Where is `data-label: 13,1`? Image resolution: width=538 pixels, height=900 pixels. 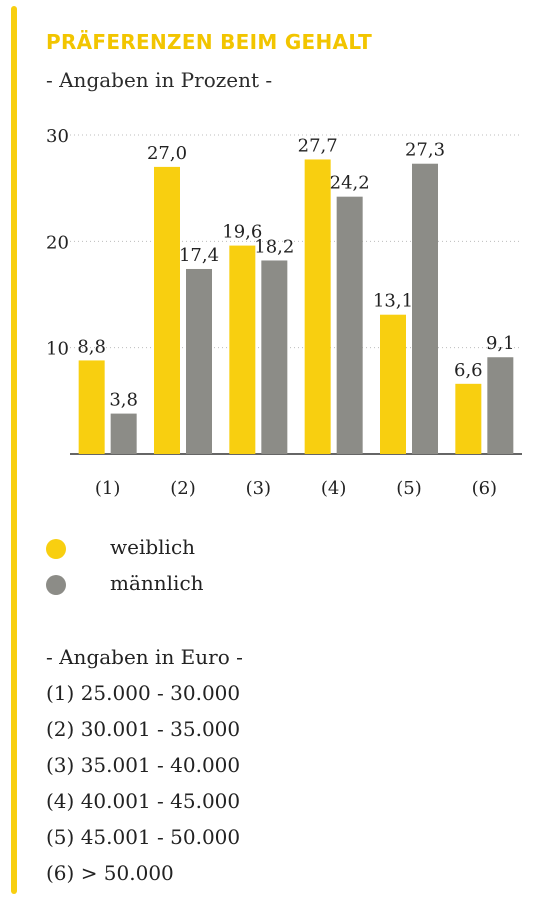 data-label: 13,1 is located at coordinates (393, 301).